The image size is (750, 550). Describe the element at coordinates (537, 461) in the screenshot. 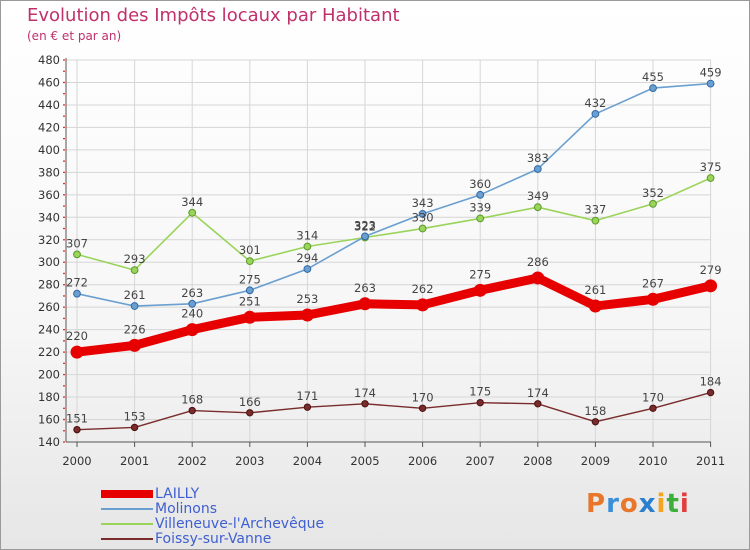

I see `x-tick-label: 2008` at that location.